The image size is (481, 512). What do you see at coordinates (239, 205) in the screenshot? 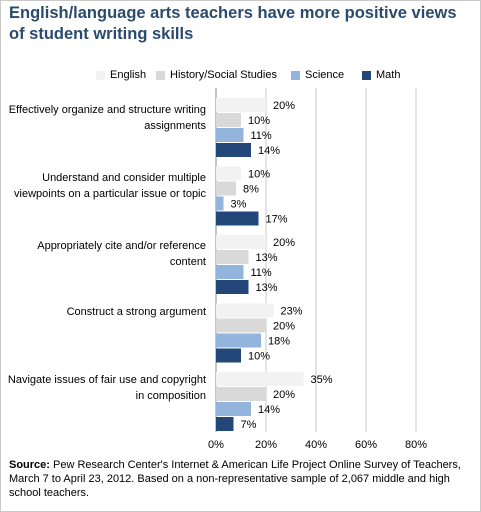
I see `data-label-science: 3%` at bounding box center [239, 205].